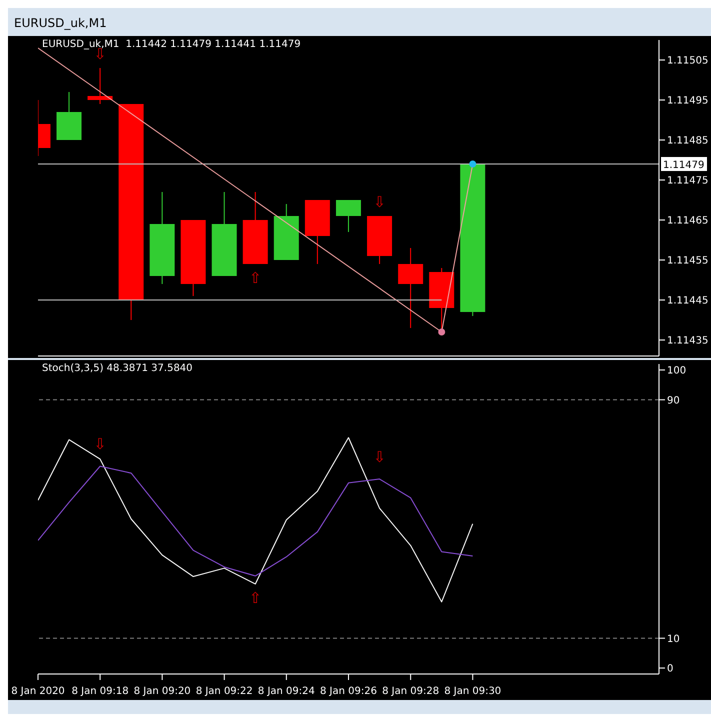 This screenshot has width=711, height=715. Describe the element at coordinates (687, 261) in the screenshot. I see `y-tick-label: 1.11455` at that location.